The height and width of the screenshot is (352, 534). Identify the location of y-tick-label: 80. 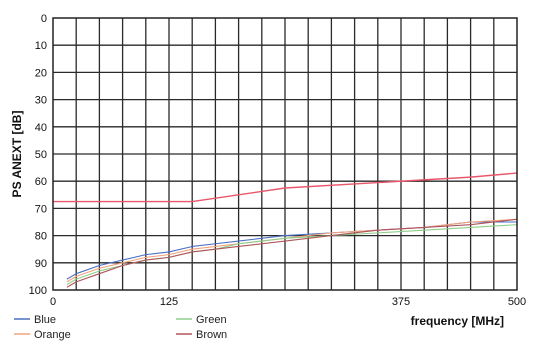
(41, 237).